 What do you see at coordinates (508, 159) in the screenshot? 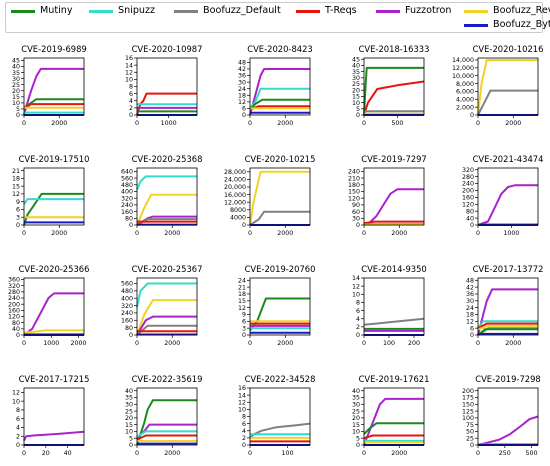
I see `subplot-title: CVE-2021-43474` at bounding box center [508, 159].